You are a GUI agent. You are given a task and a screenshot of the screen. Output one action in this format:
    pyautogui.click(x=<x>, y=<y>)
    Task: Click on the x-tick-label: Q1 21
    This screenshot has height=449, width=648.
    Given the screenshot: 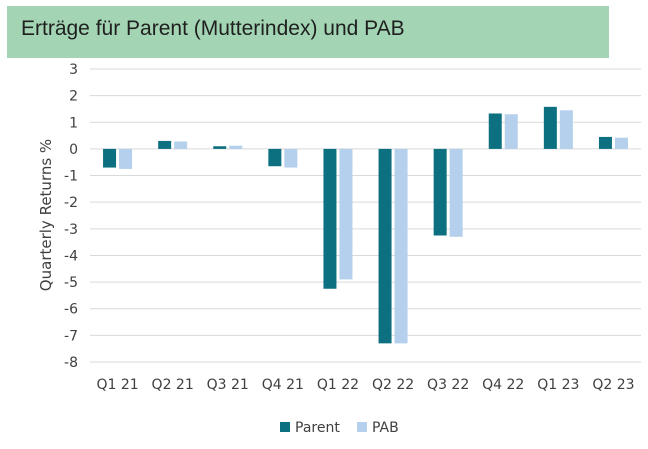 What is the action you would take?
    pyautogui.click(x=117, y=385)
    